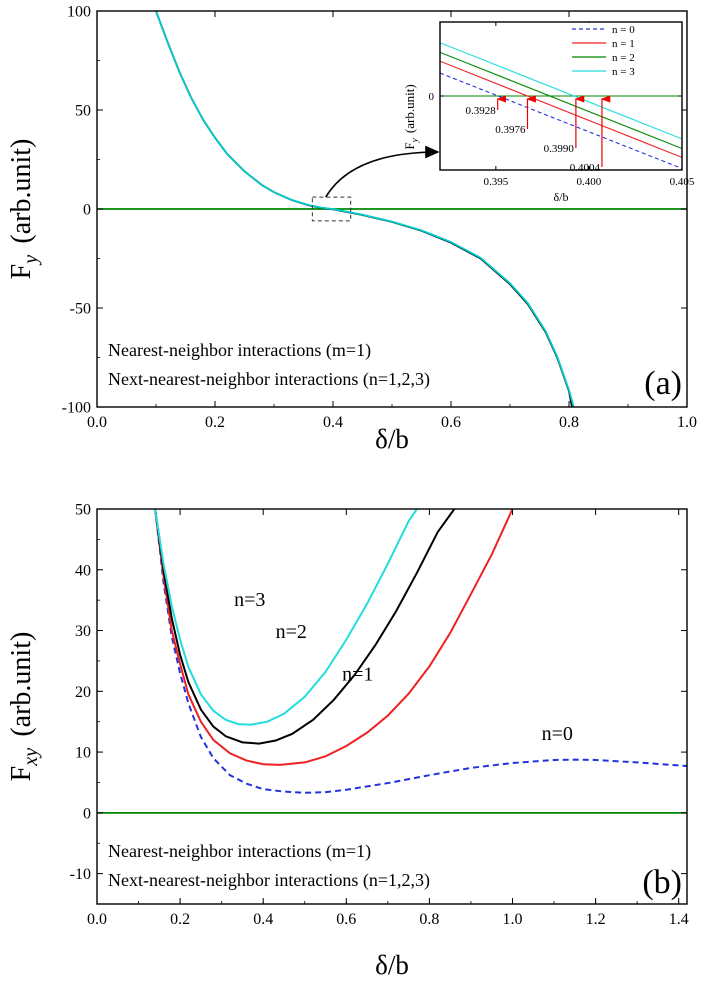 The image size is (707, 988). Describe the element at coordinates (180, 919) in the screenshot. I see `panel-b-x-tick-label: 0.2` at that location.